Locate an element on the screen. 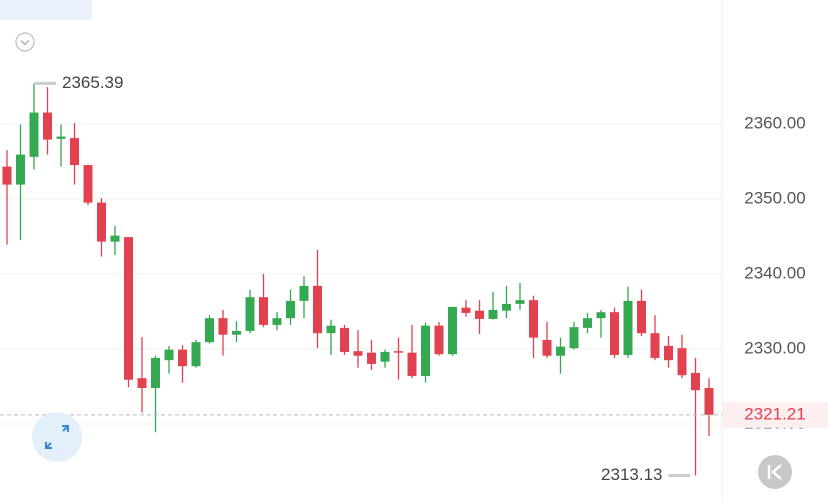  jump-button-bg is located at coordinates (775, 472).